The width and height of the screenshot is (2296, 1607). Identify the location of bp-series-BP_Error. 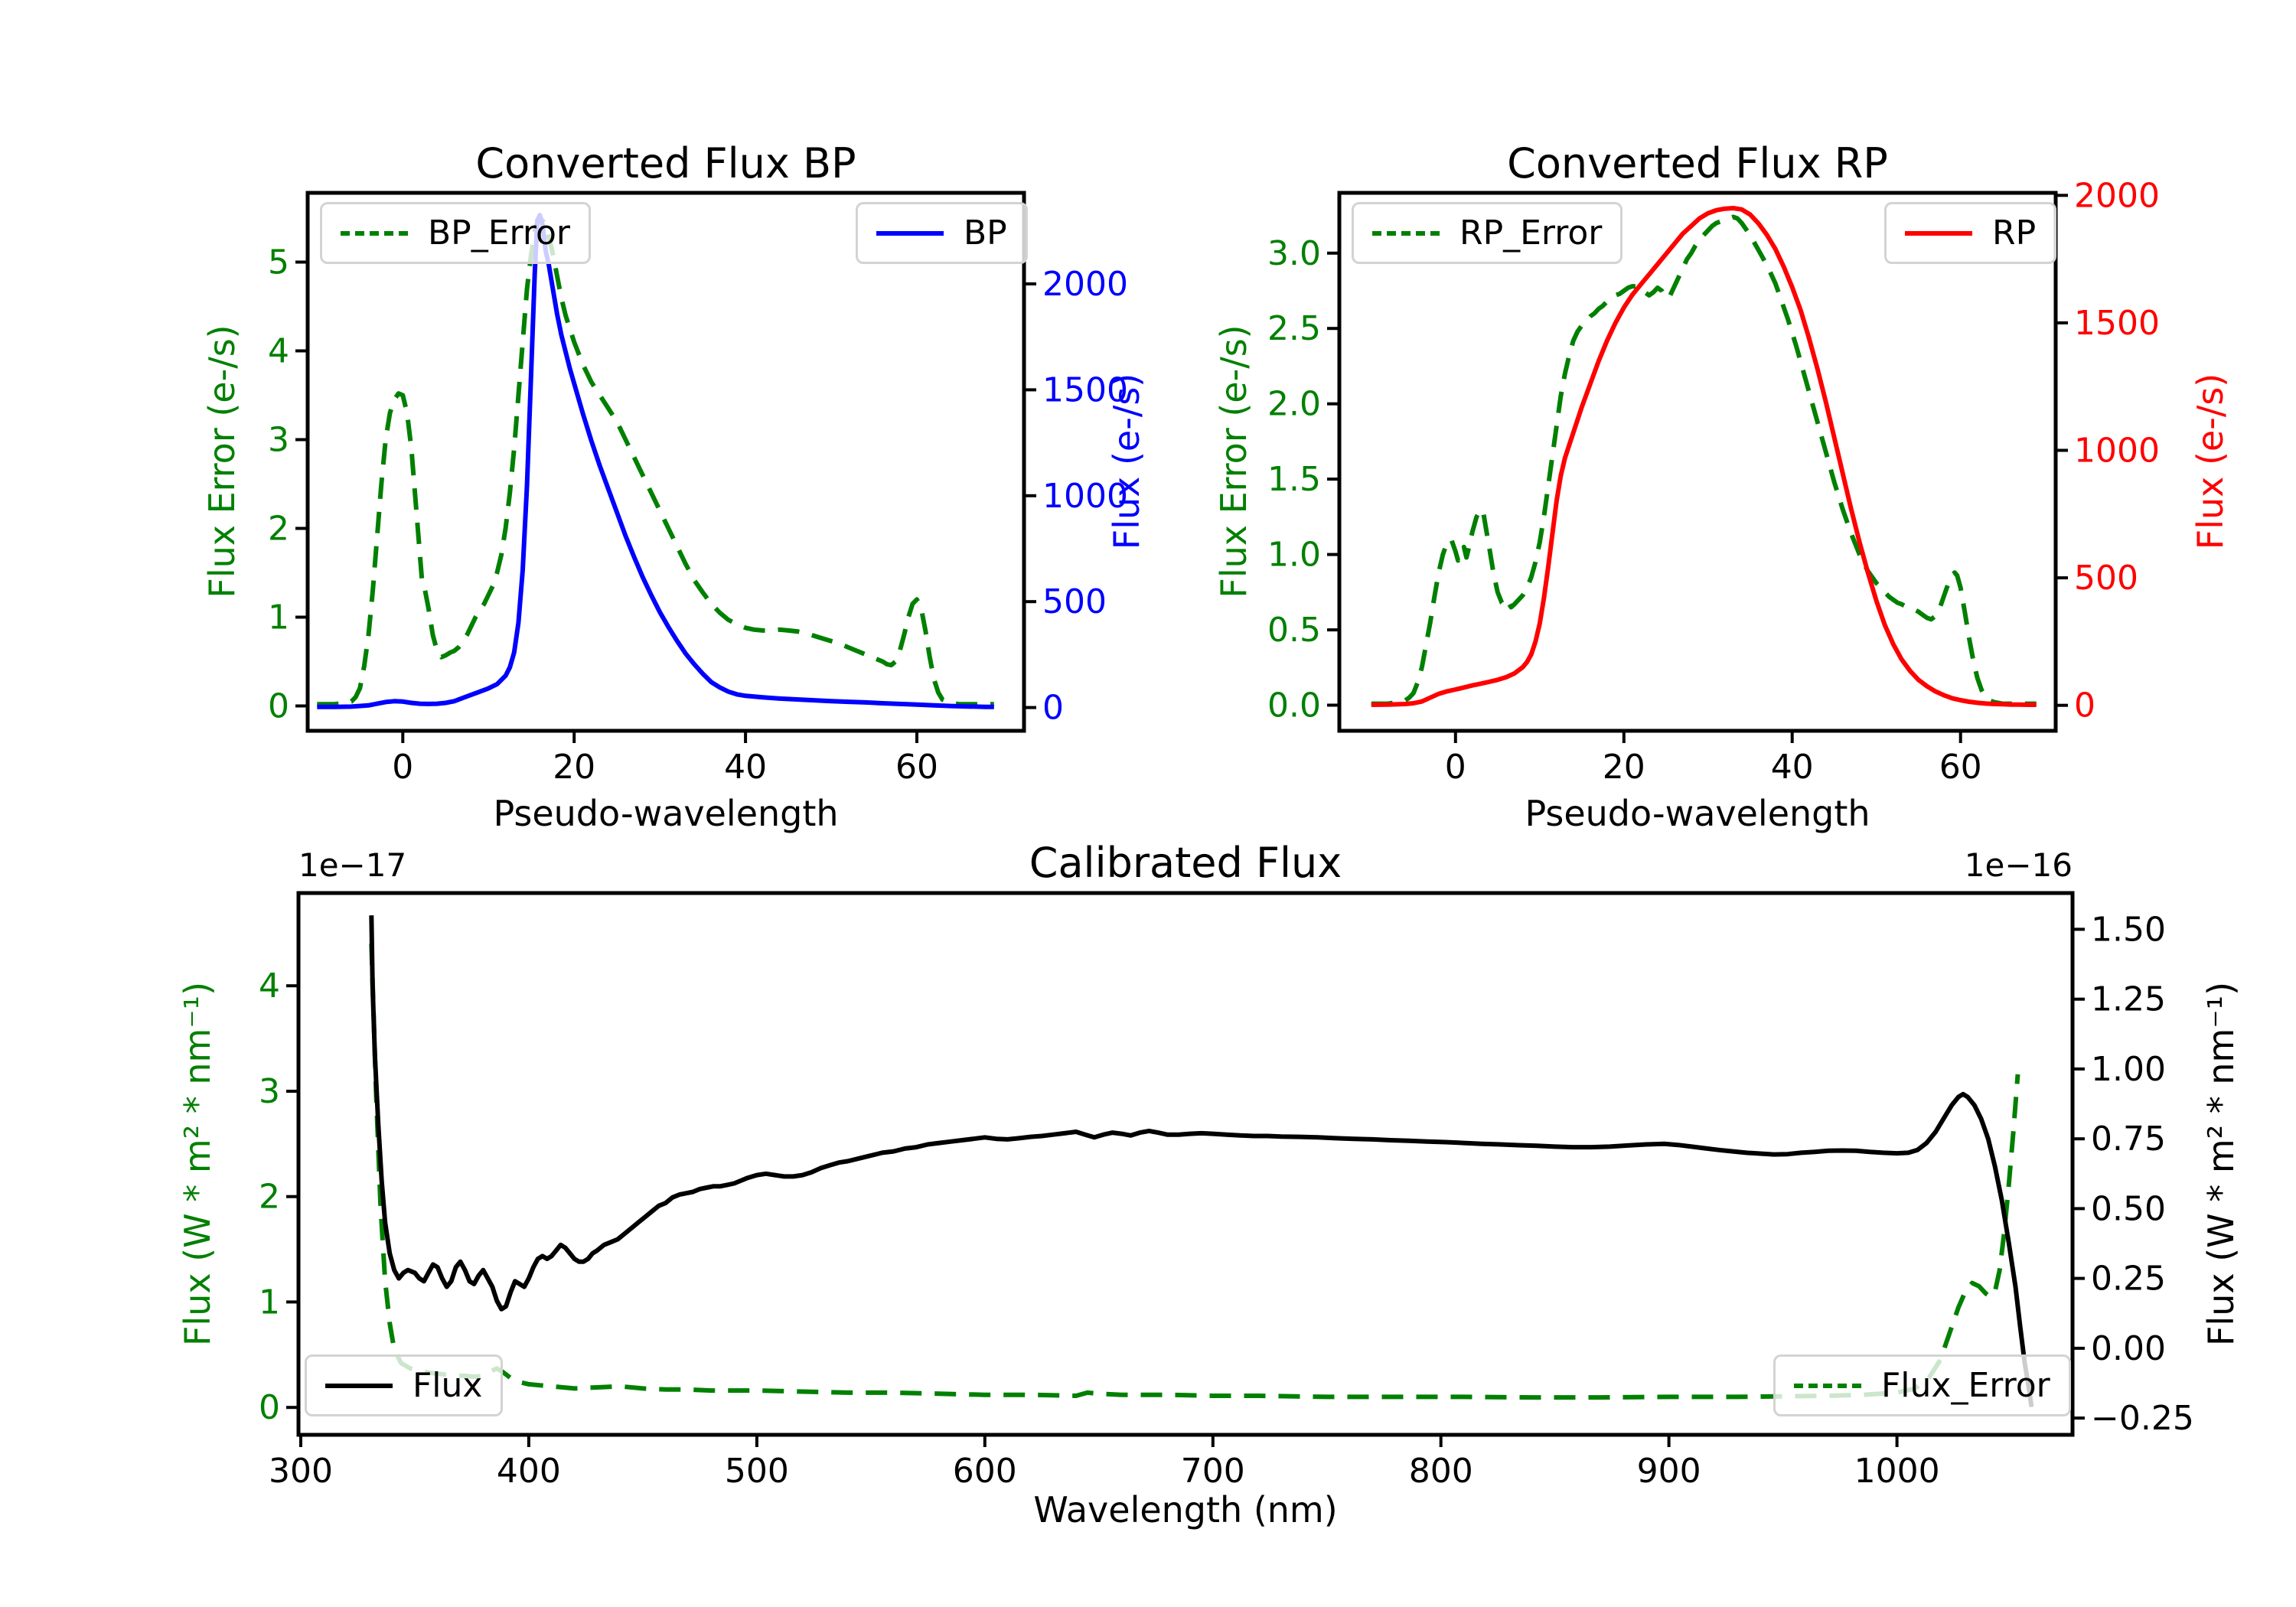
(655, 461).